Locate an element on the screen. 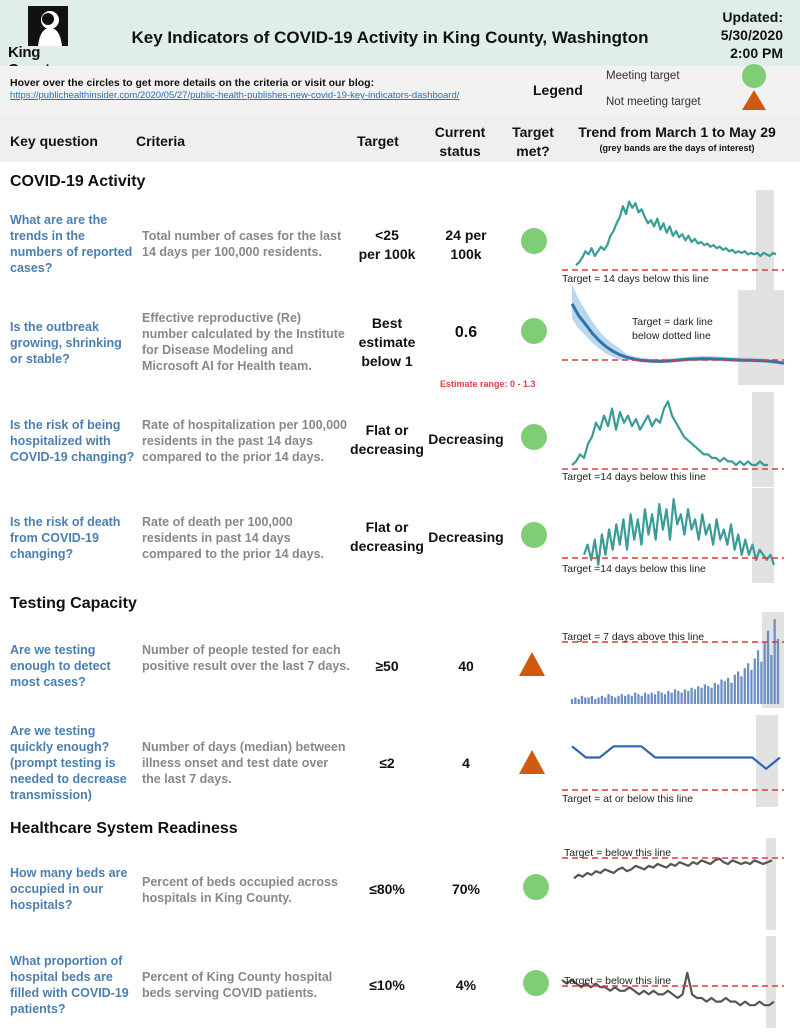 The height and width of the screenshot is (1036, 800). row-re-met-circle-icon is located at coordinates (534, 331).